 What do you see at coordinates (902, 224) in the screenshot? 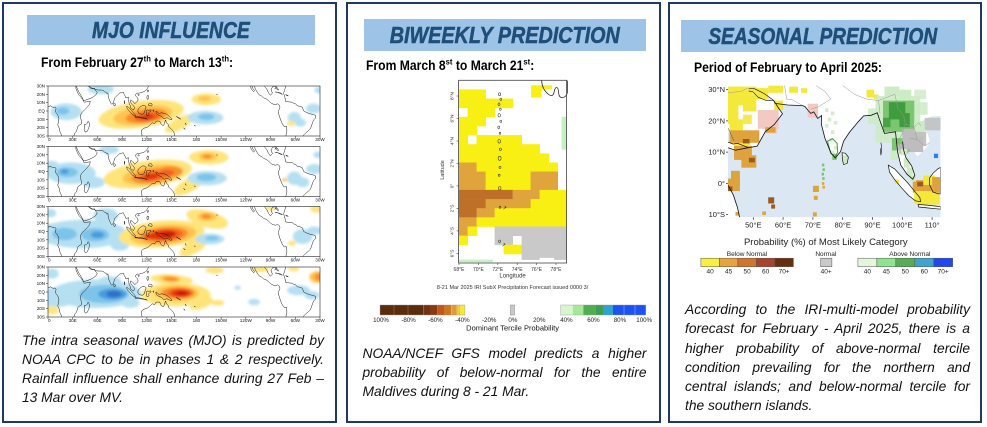
I see `svg-text: 100°E` at bounding box center [902, 224].